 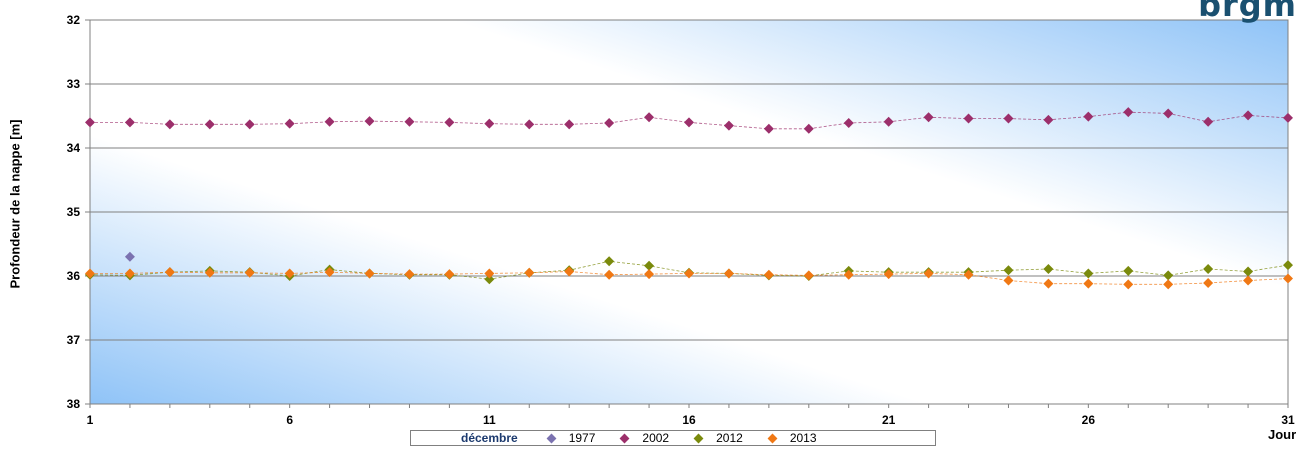 What do you see at coordinates (792, 438) in the screenshot?
I see `legend-item-2013: 2013` at bounding box center [792, 438].